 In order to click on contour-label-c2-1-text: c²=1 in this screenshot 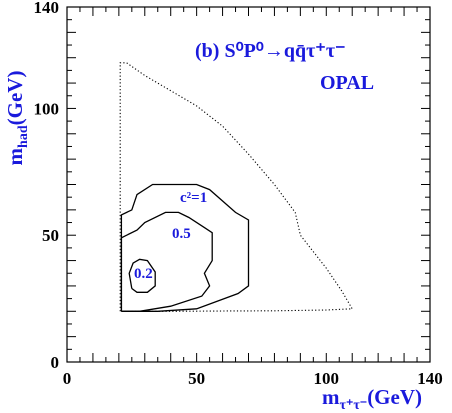, I will do `click(193, 198)`.